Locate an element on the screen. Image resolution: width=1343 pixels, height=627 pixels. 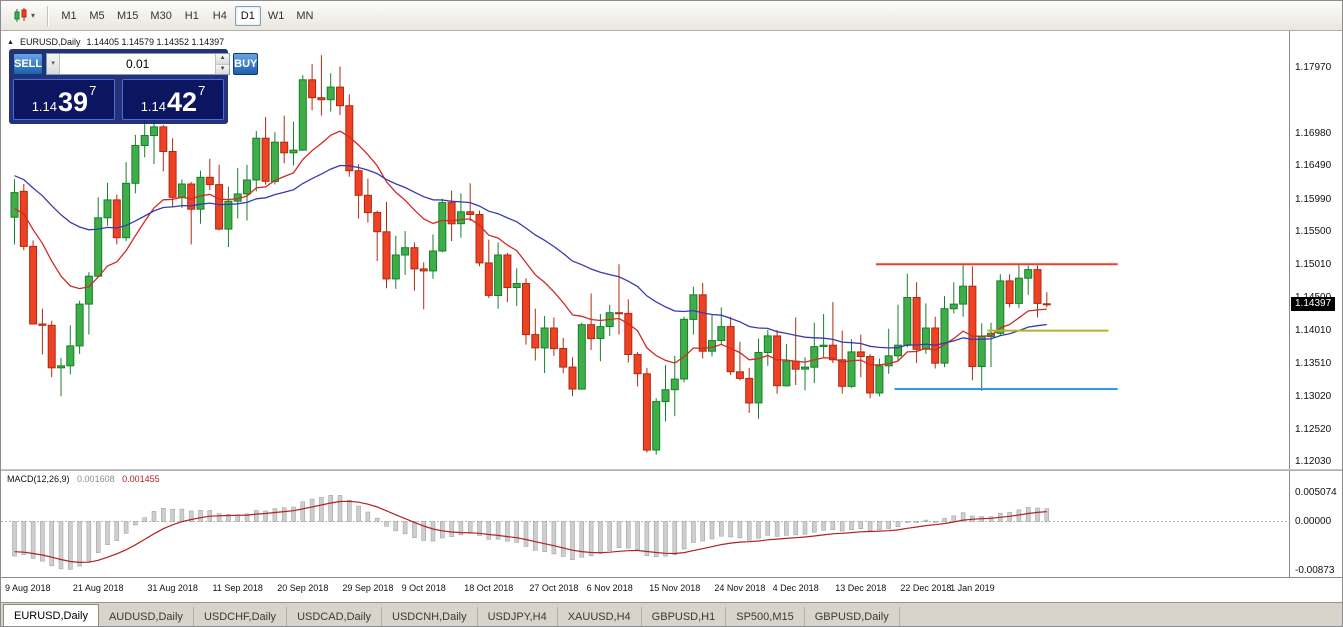
buy-price-prefix: 1.14 is located at coordinates (153, 106).